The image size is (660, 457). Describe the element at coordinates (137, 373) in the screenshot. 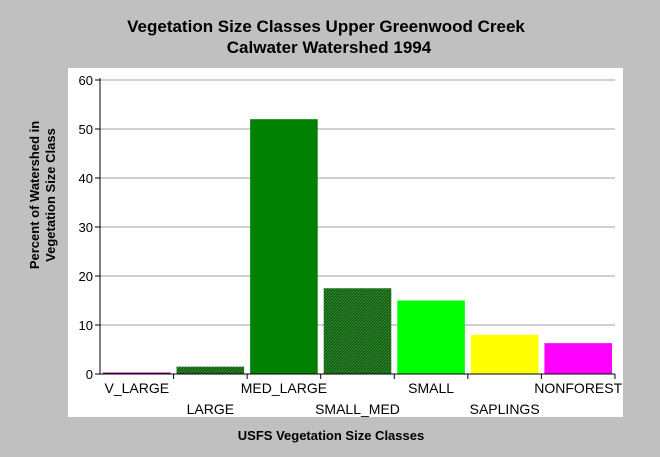

I see `bar-v-large` at that location.